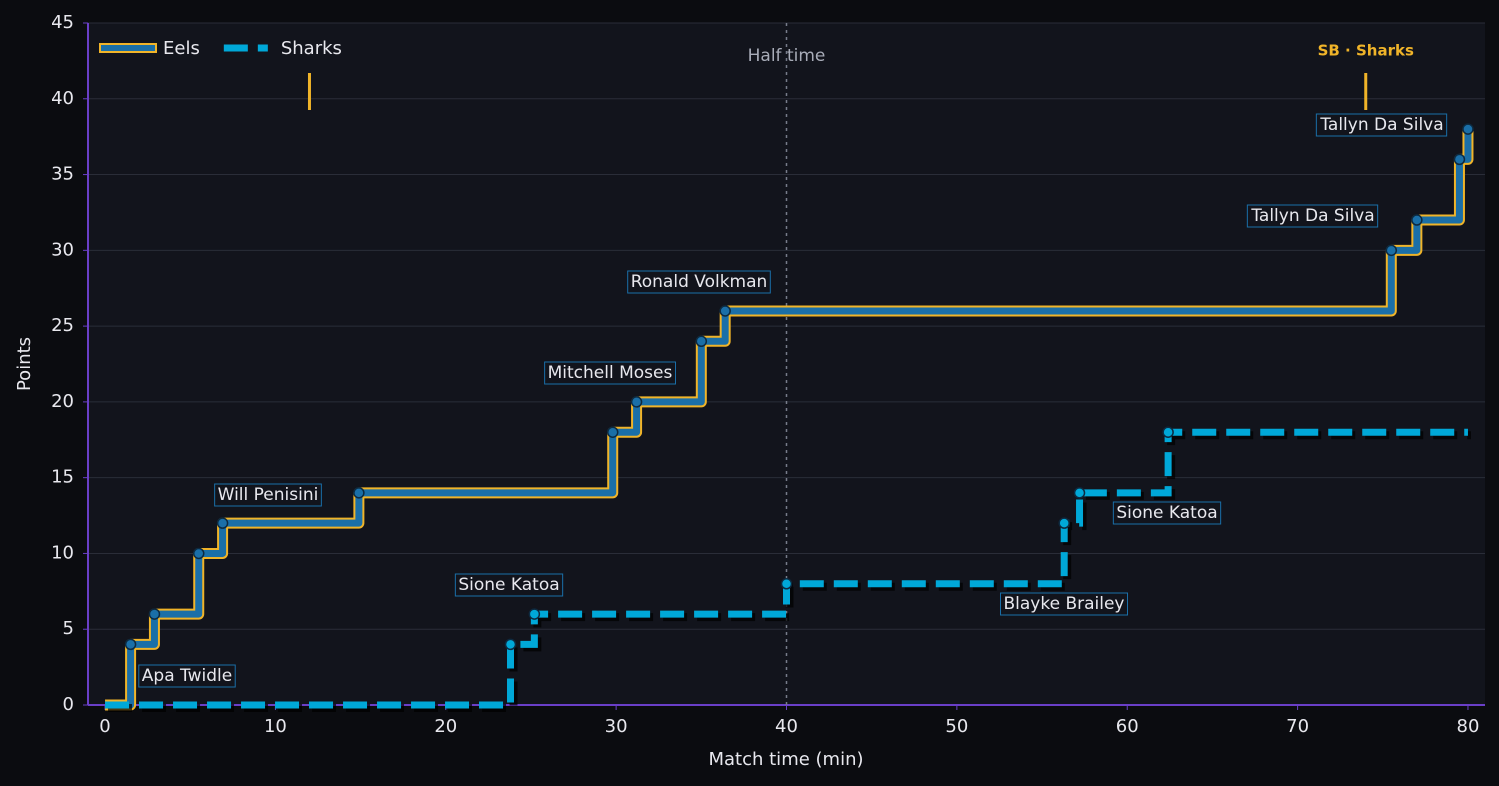 This screenshot has width=1499, height=786. What do you see at coordinates (786, 726) in the screenshot?
I see `x-tick-label: 40` at bounding box center [786, 726].